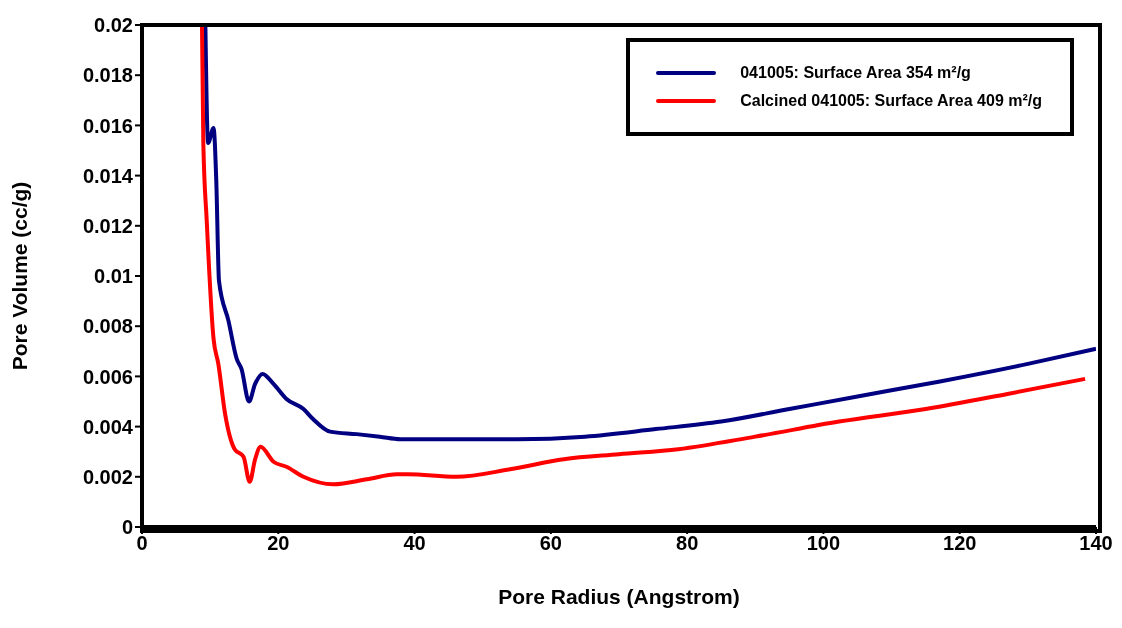 The height and width of the screenshot is (628, 1122). What do you see at coordinates (550, 543) in the screenshot?
I see `x-tick-label: 60` at bounding box center [550, 543].